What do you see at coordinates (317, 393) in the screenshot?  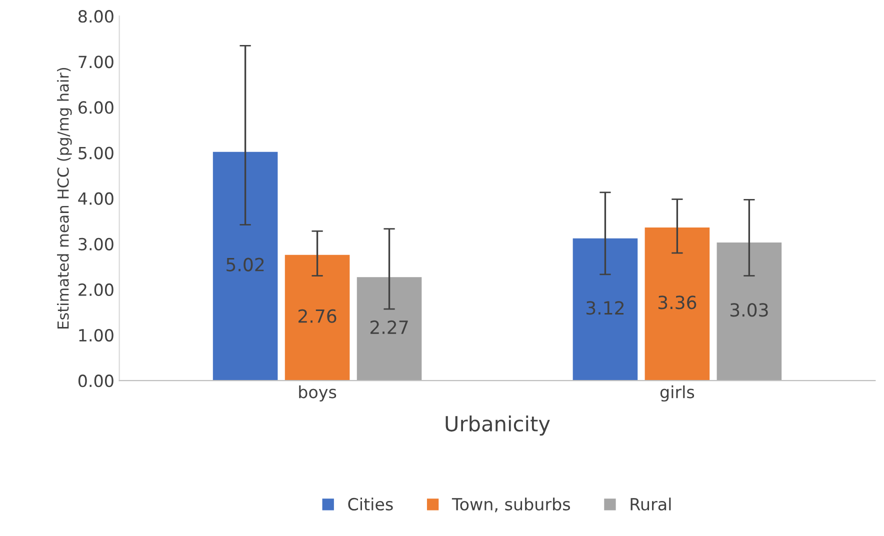 I see `x-tick-label: boys` at bounding box center [317, 393].